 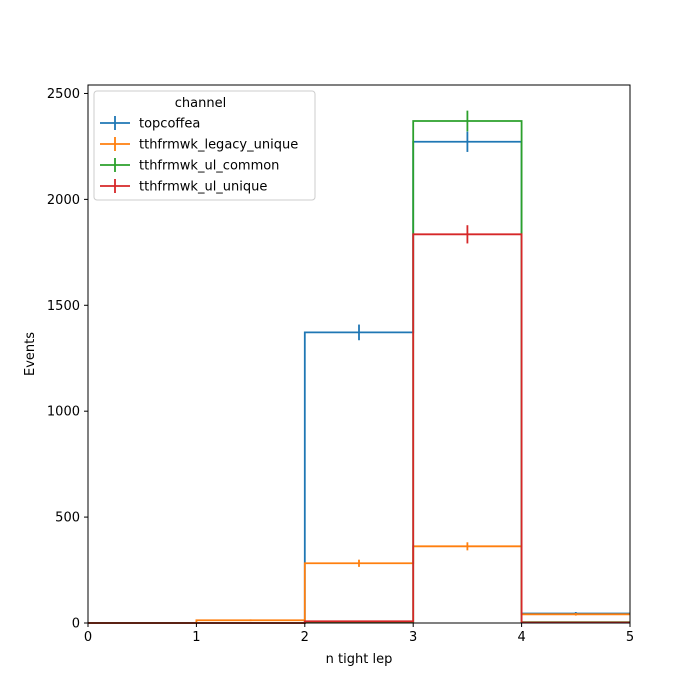 What do you see at coordinates (115, 123) in the screenshot?
I see `legend-handle-topcoffea` at bounding box center [115, 123].